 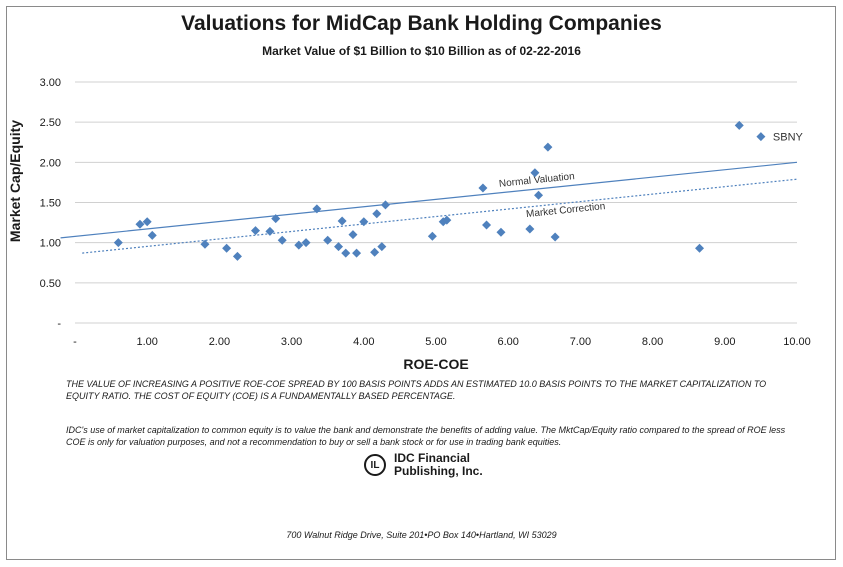 What do you see at coordinates (507, 342) in the screenshot?
I see `x-tick-label: 6.00` at bounding box center [507, 342].